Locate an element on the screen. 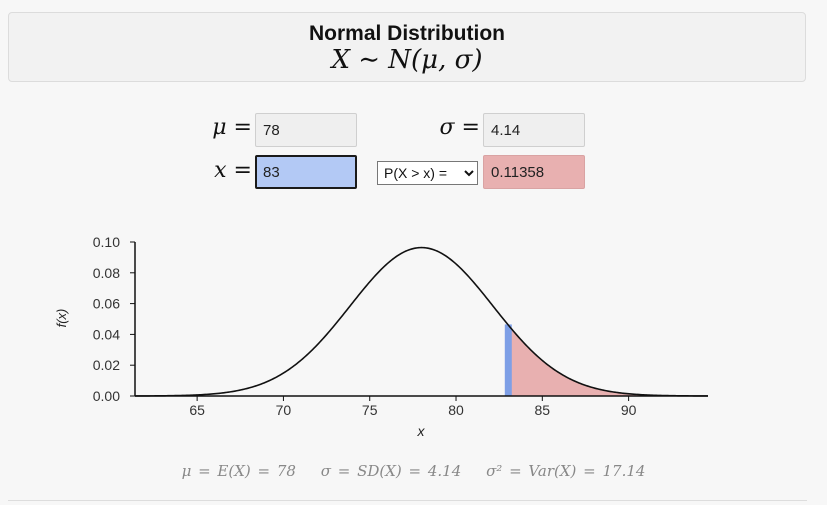 This screenshot has width=827, height=505. variance-stat: σ² = Var(X) = 17.14 is located at coordinates (566, 471).